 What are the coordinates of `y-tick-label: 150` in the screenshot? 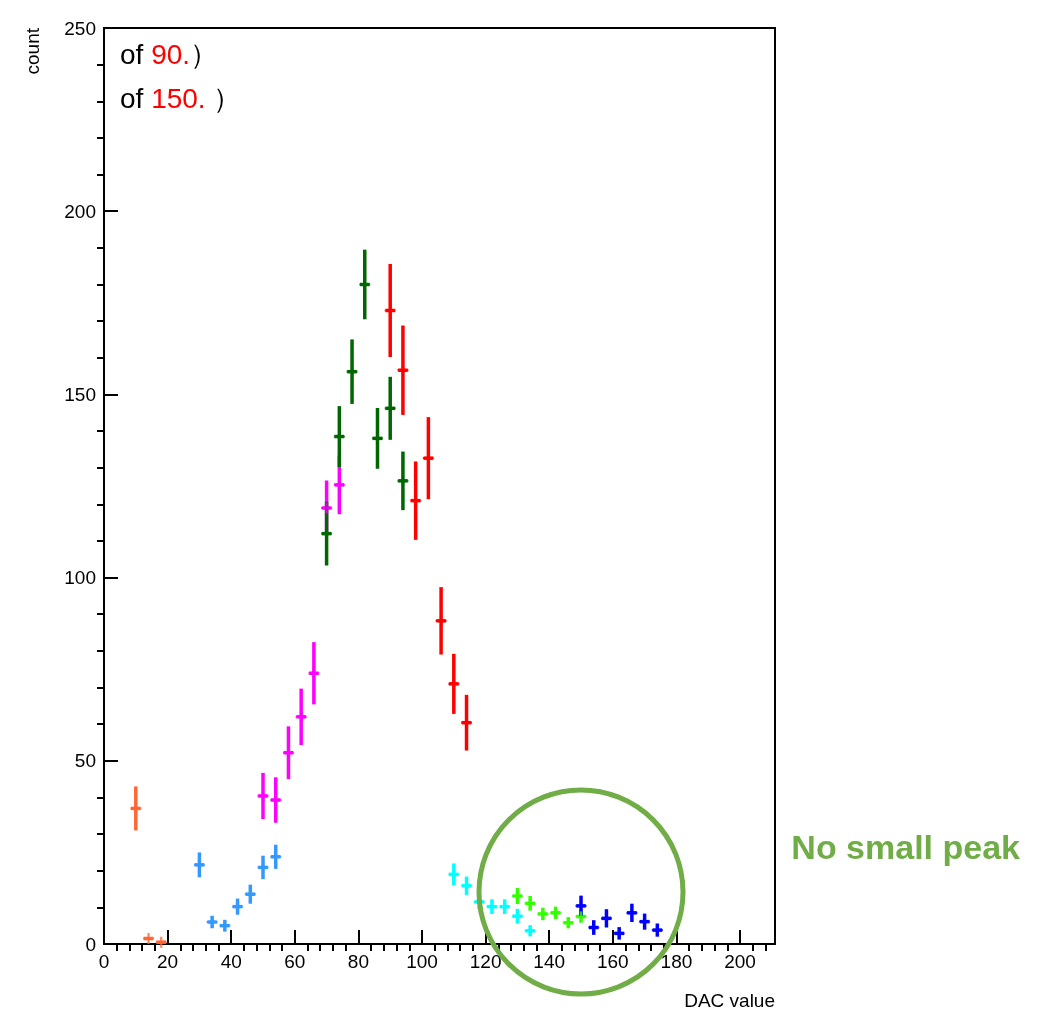 It's located at (80, 394).